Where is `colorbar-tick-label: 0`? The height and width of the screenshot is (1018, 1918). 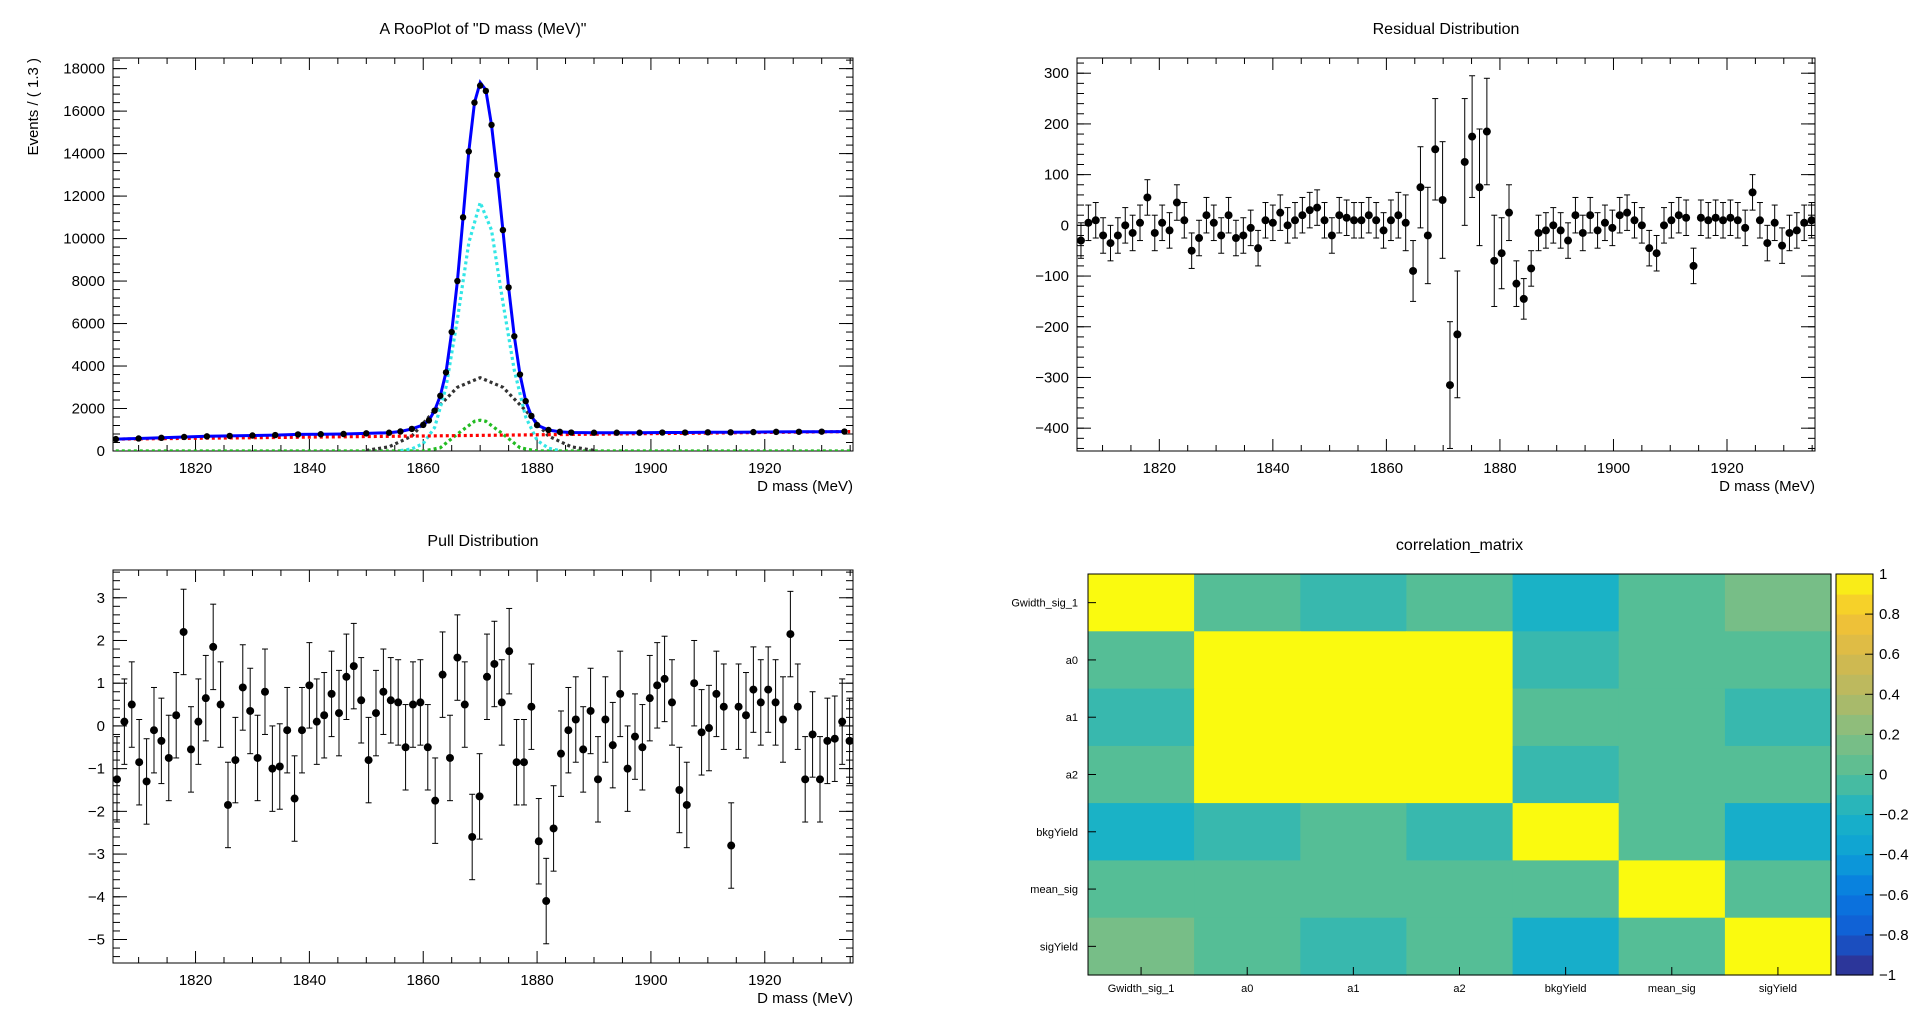 colorbar-tick-label: 0 is located at coordinates (1883, 775).